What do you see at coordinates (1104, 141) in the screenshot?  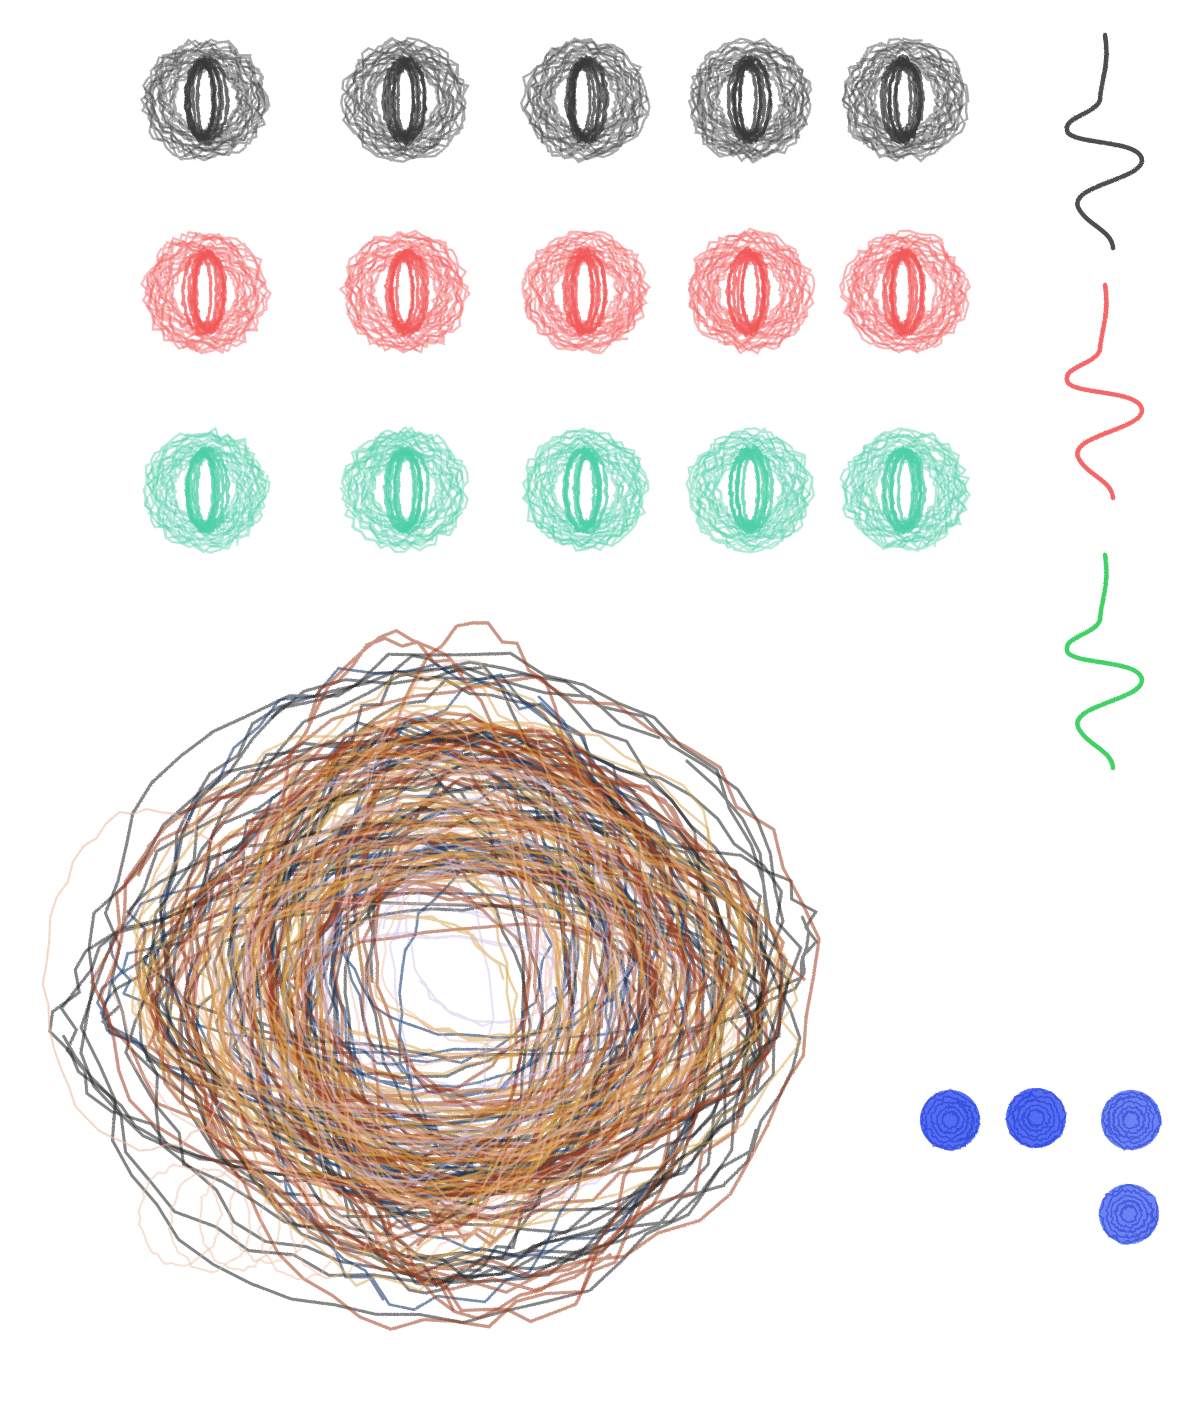 I see `gray-squiggle` at bounding box center [1104, 141].